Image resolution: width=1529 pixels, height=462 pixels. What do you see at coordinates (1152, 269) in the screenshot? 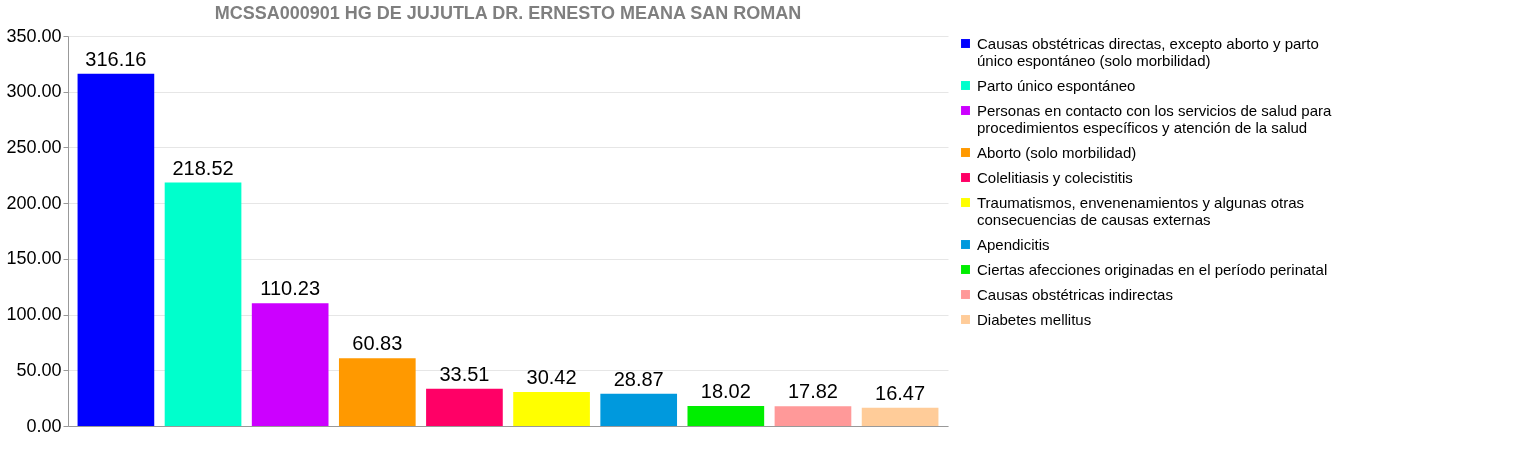
I see `legend-label: Ciertas afecciones originadas en el período perinatal` at bounding box center [1152, 269].